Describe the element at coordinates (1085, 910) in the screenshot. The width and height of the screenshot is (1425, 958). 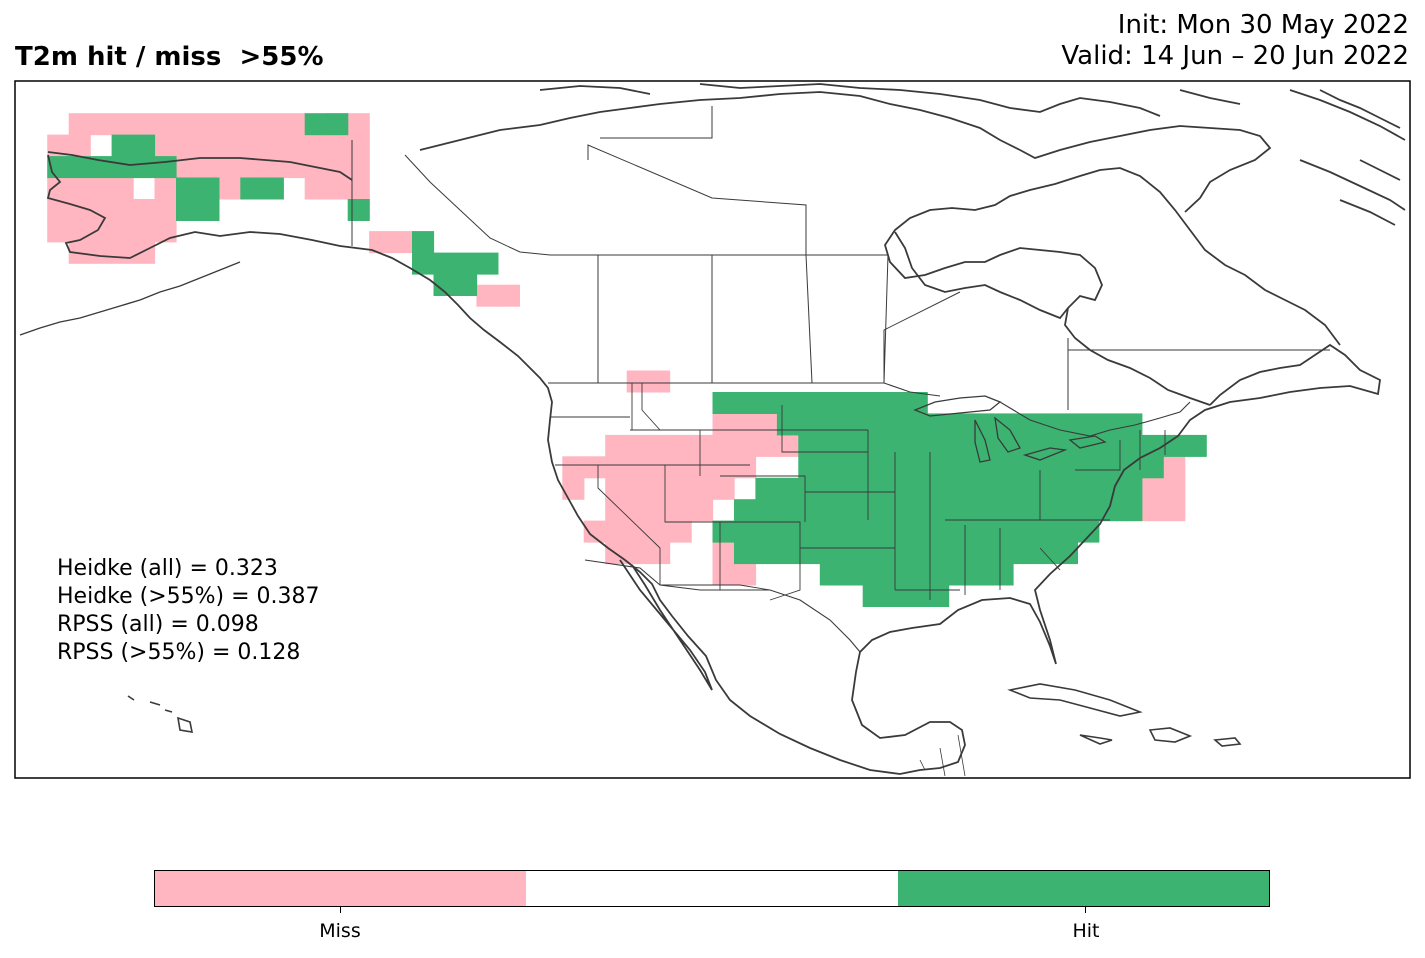
I see `colorbar-tick-hit` at that location.